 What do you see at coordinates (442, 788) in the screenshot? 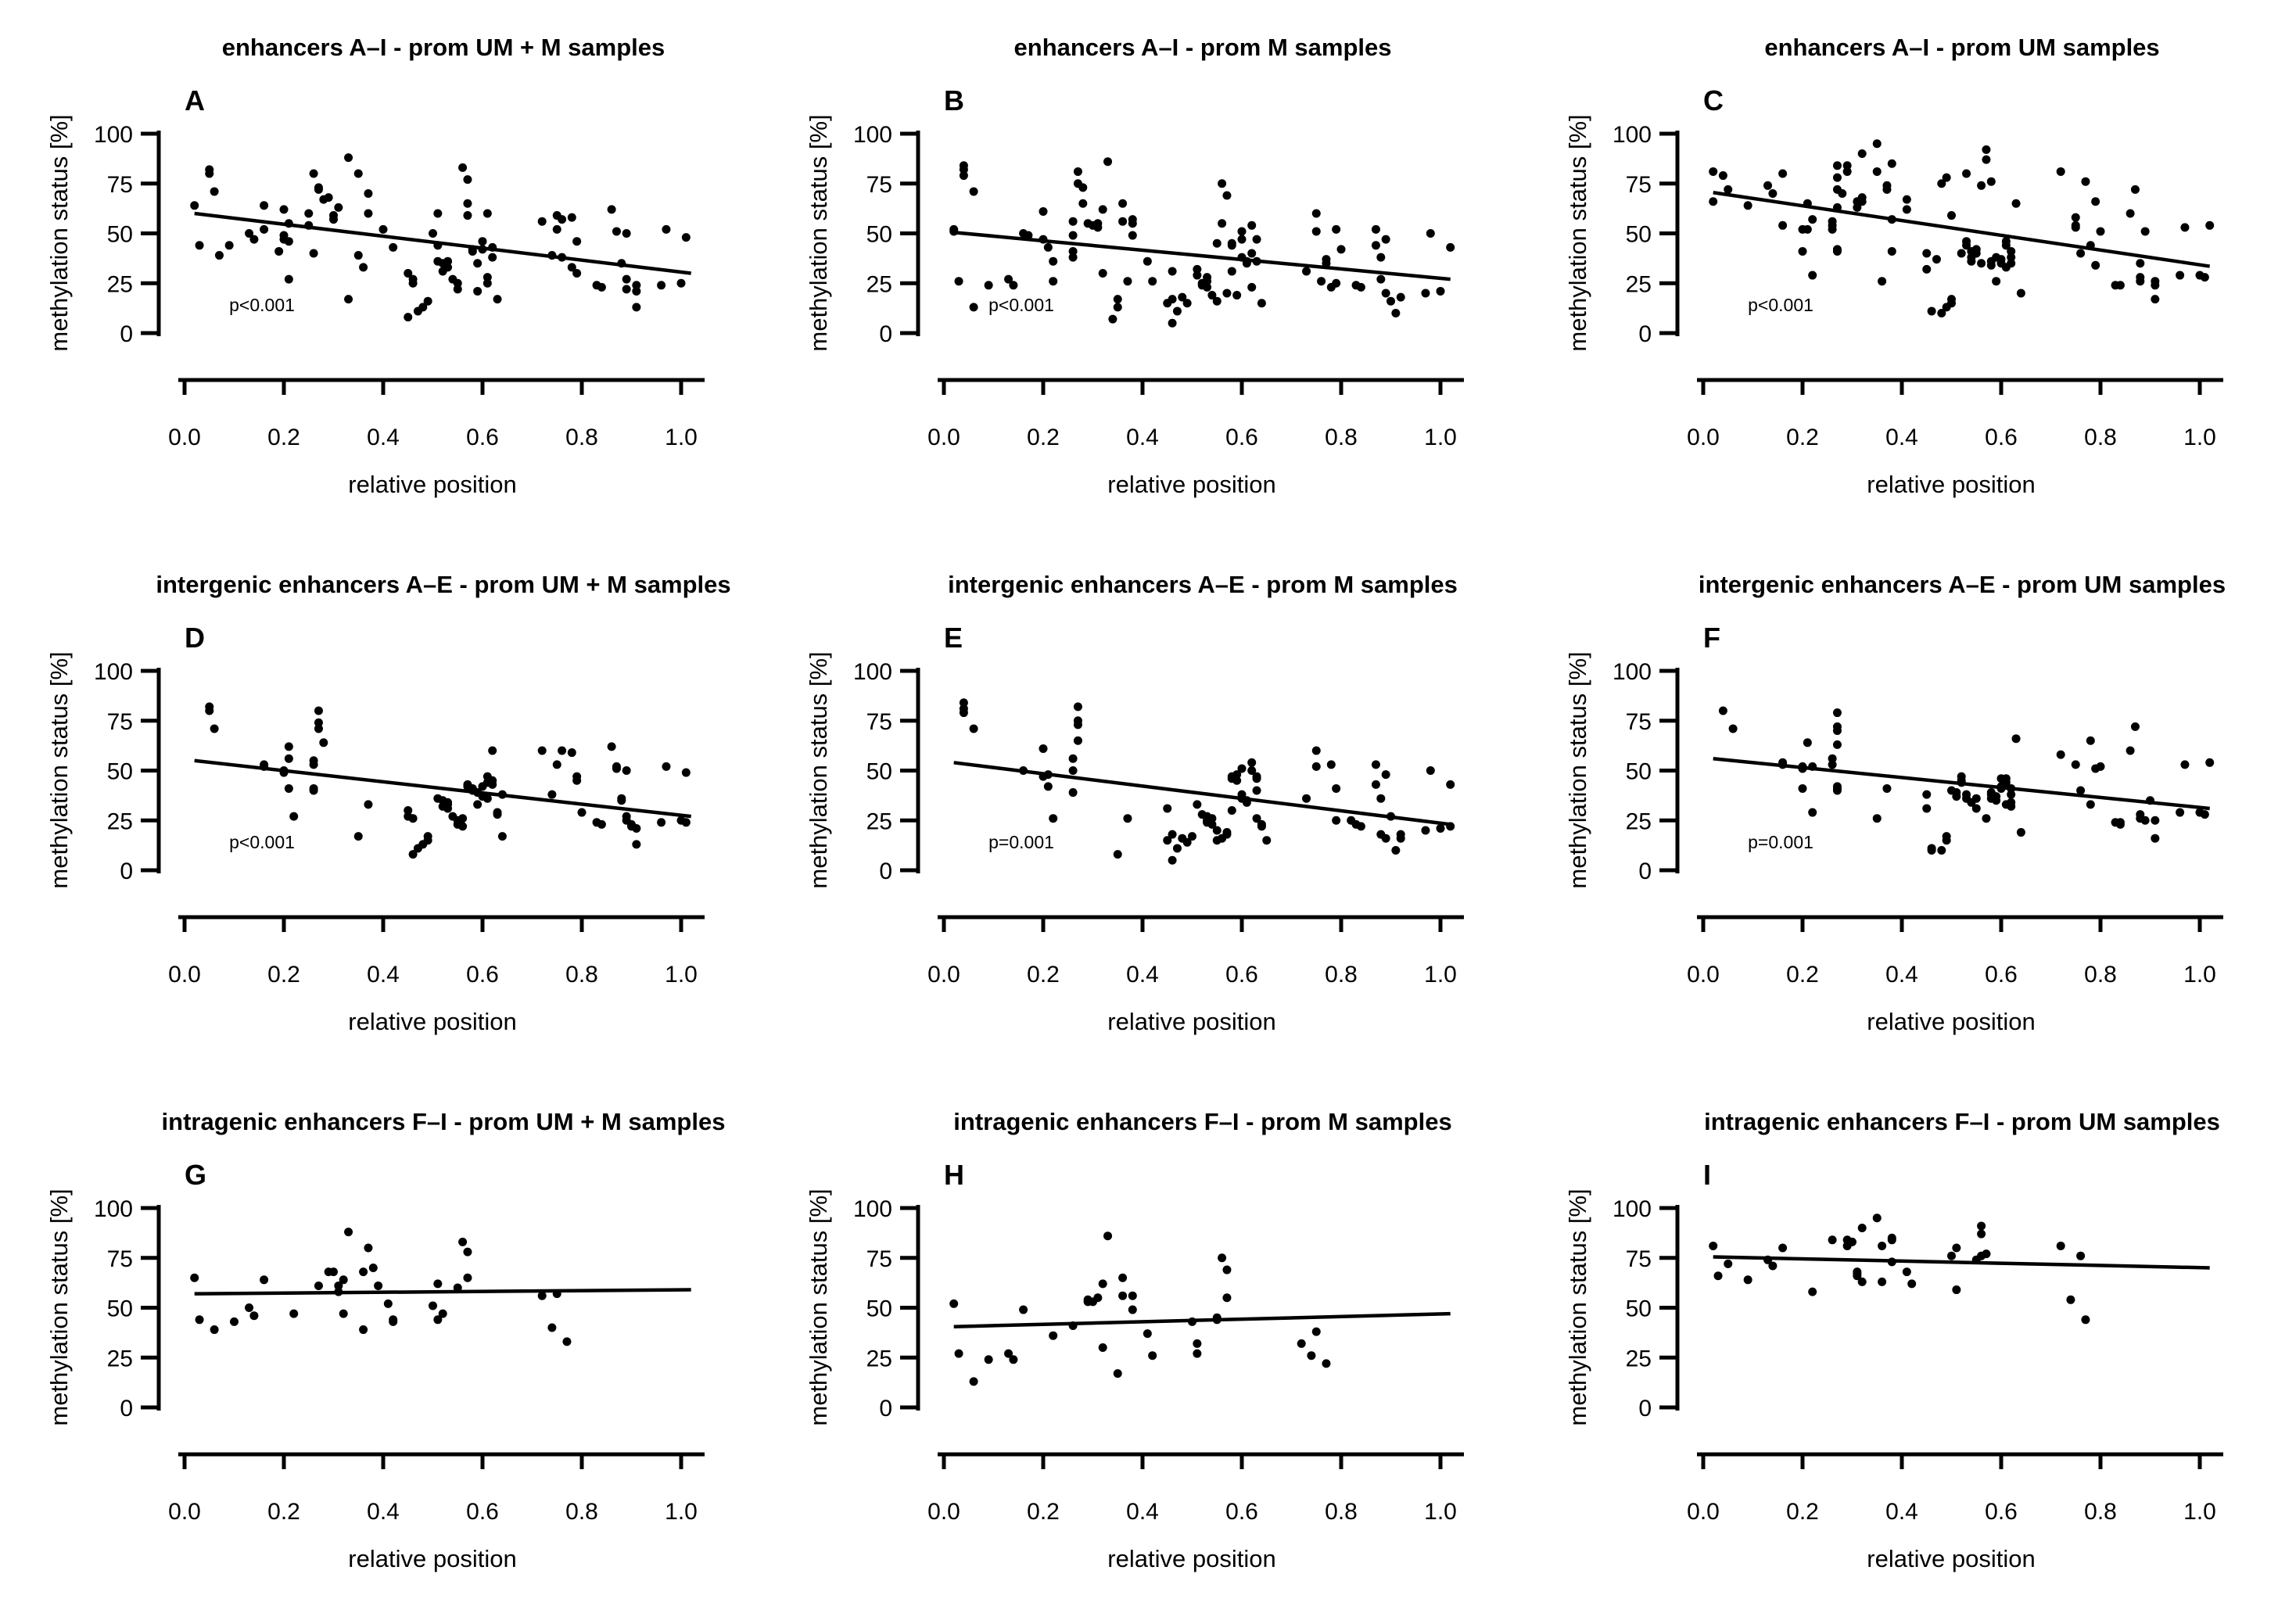
I see `trend-line` at bounding box center [442, 788].